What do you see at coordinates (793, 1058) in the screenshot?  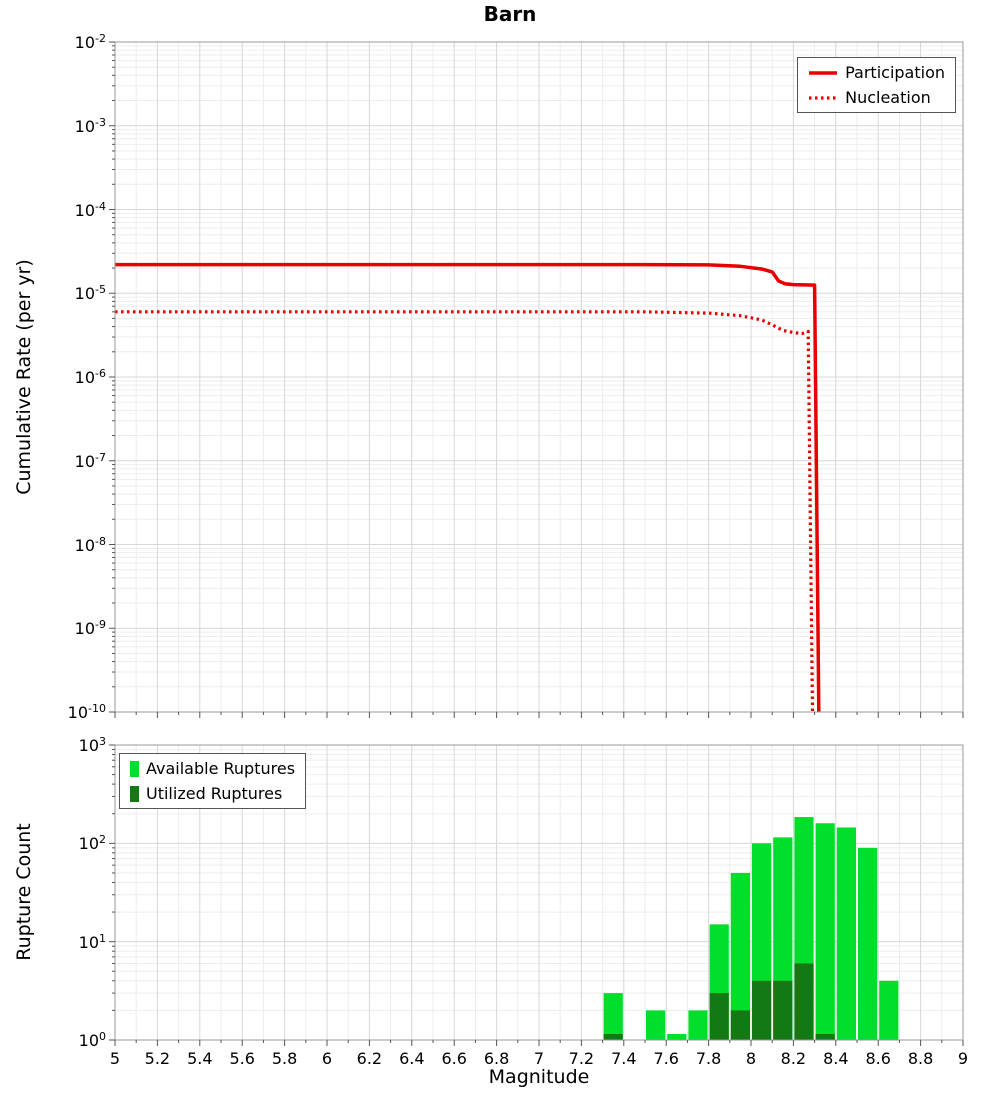 I see `x-tick-label: 8.2` at bounding box center [793, 1058].